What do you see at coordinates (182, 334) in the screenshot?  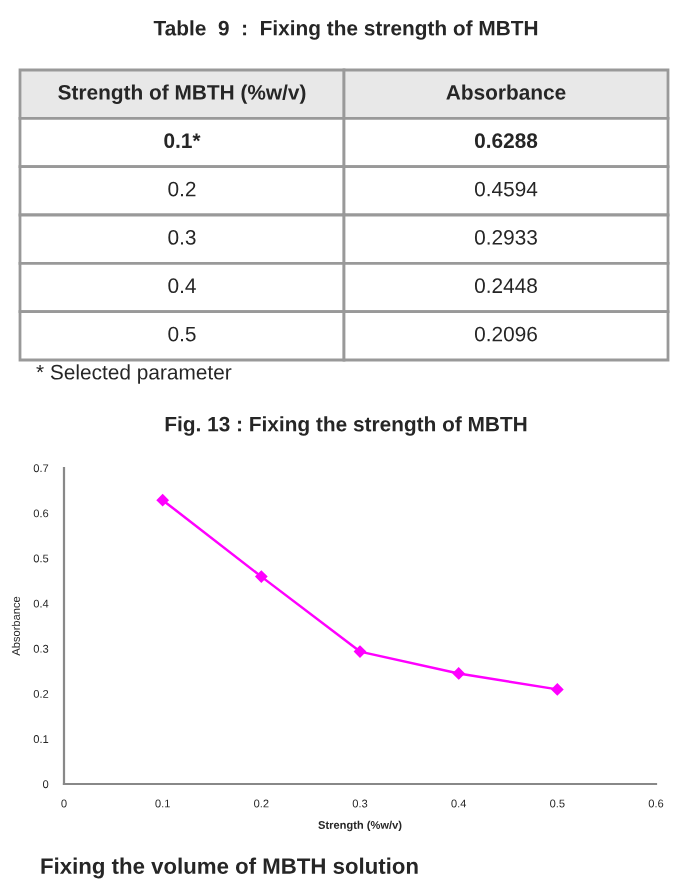 I see `text: 0.5` at bounding box center [182, 334].